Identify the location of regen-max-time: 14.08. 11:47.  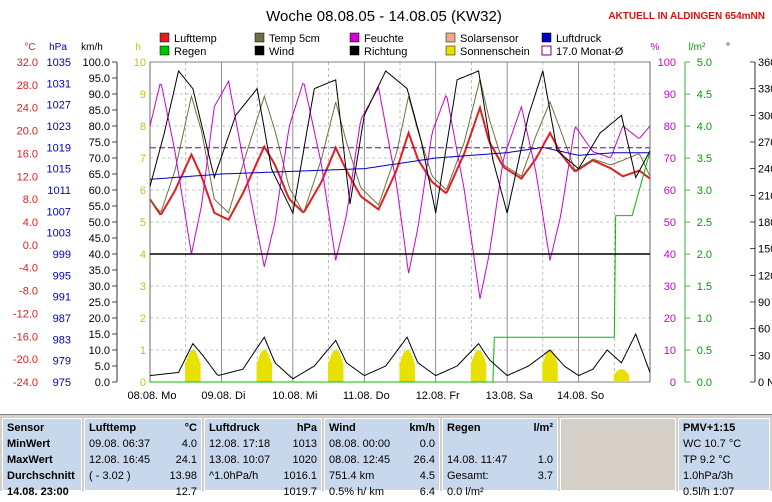
(477, 460).